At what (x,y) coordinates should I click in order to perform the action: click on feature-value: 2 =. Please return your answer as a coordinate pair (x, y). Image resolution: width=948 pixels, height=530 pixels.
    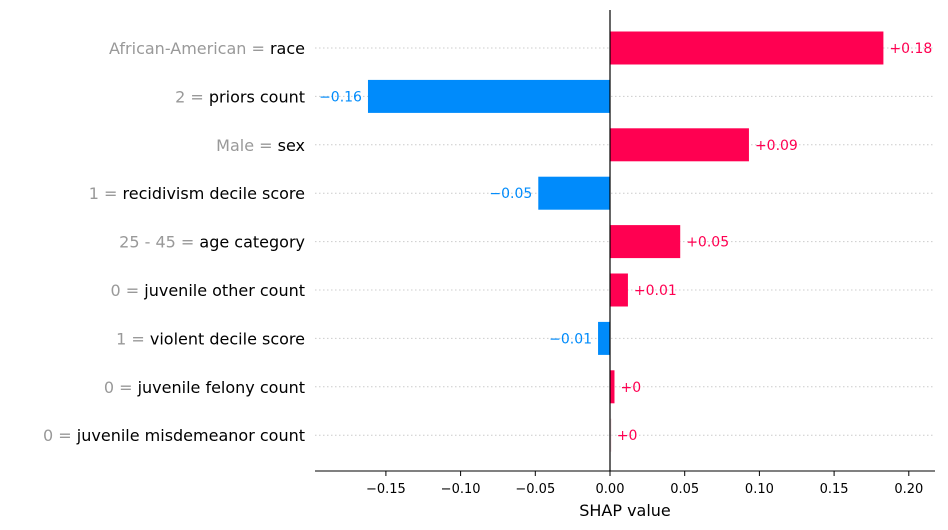
    Looking at the image, I should click on (192, 96).